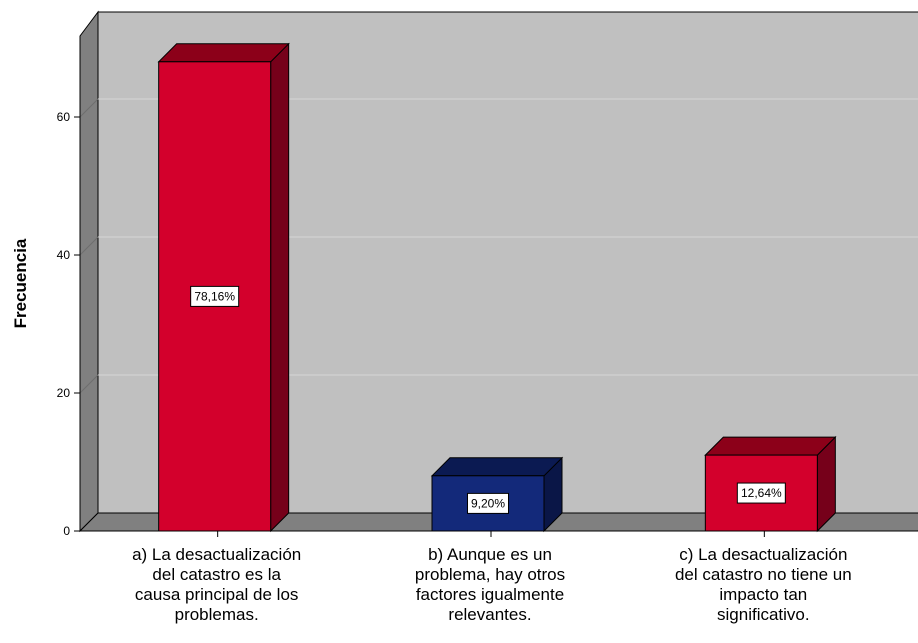  Describe the element at coordinates (216, 554) in the screenshot. I see `x-category-line: a) La desactualización` at that location.